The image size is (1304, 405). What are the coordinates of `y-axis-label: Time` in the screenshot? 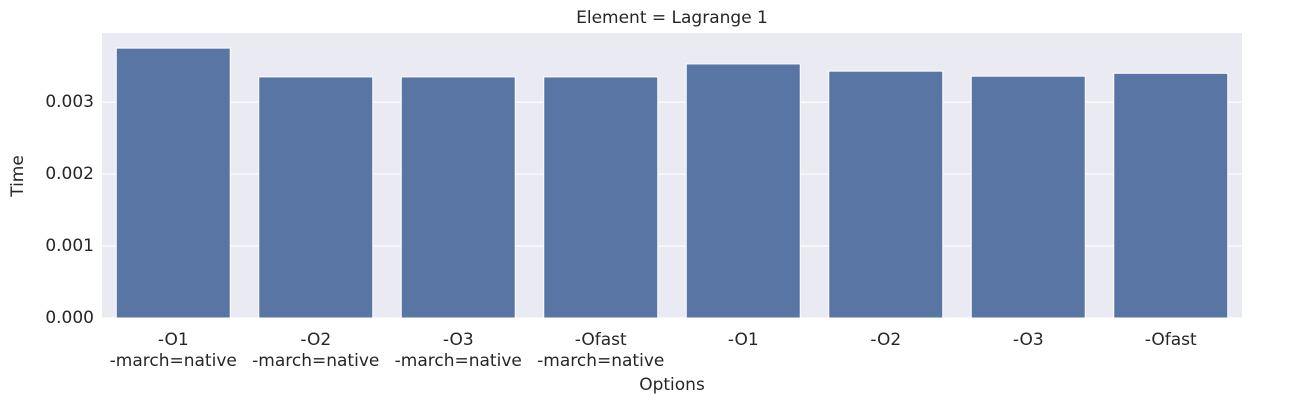 It's located at (18, 176).